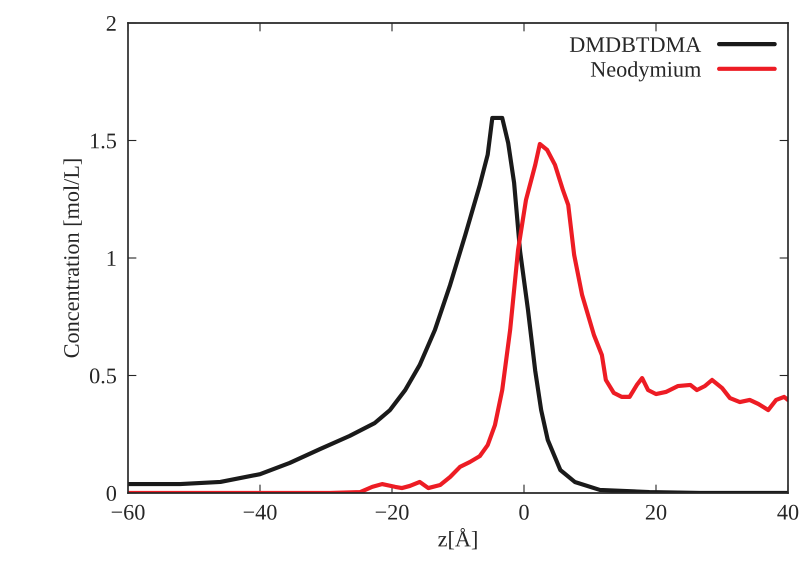 The width and height of the screenshot is (807, 572). Describe the element at coordinates (103, 141) in the screenshot. I see `y-tick-label: 1.5` at that location.